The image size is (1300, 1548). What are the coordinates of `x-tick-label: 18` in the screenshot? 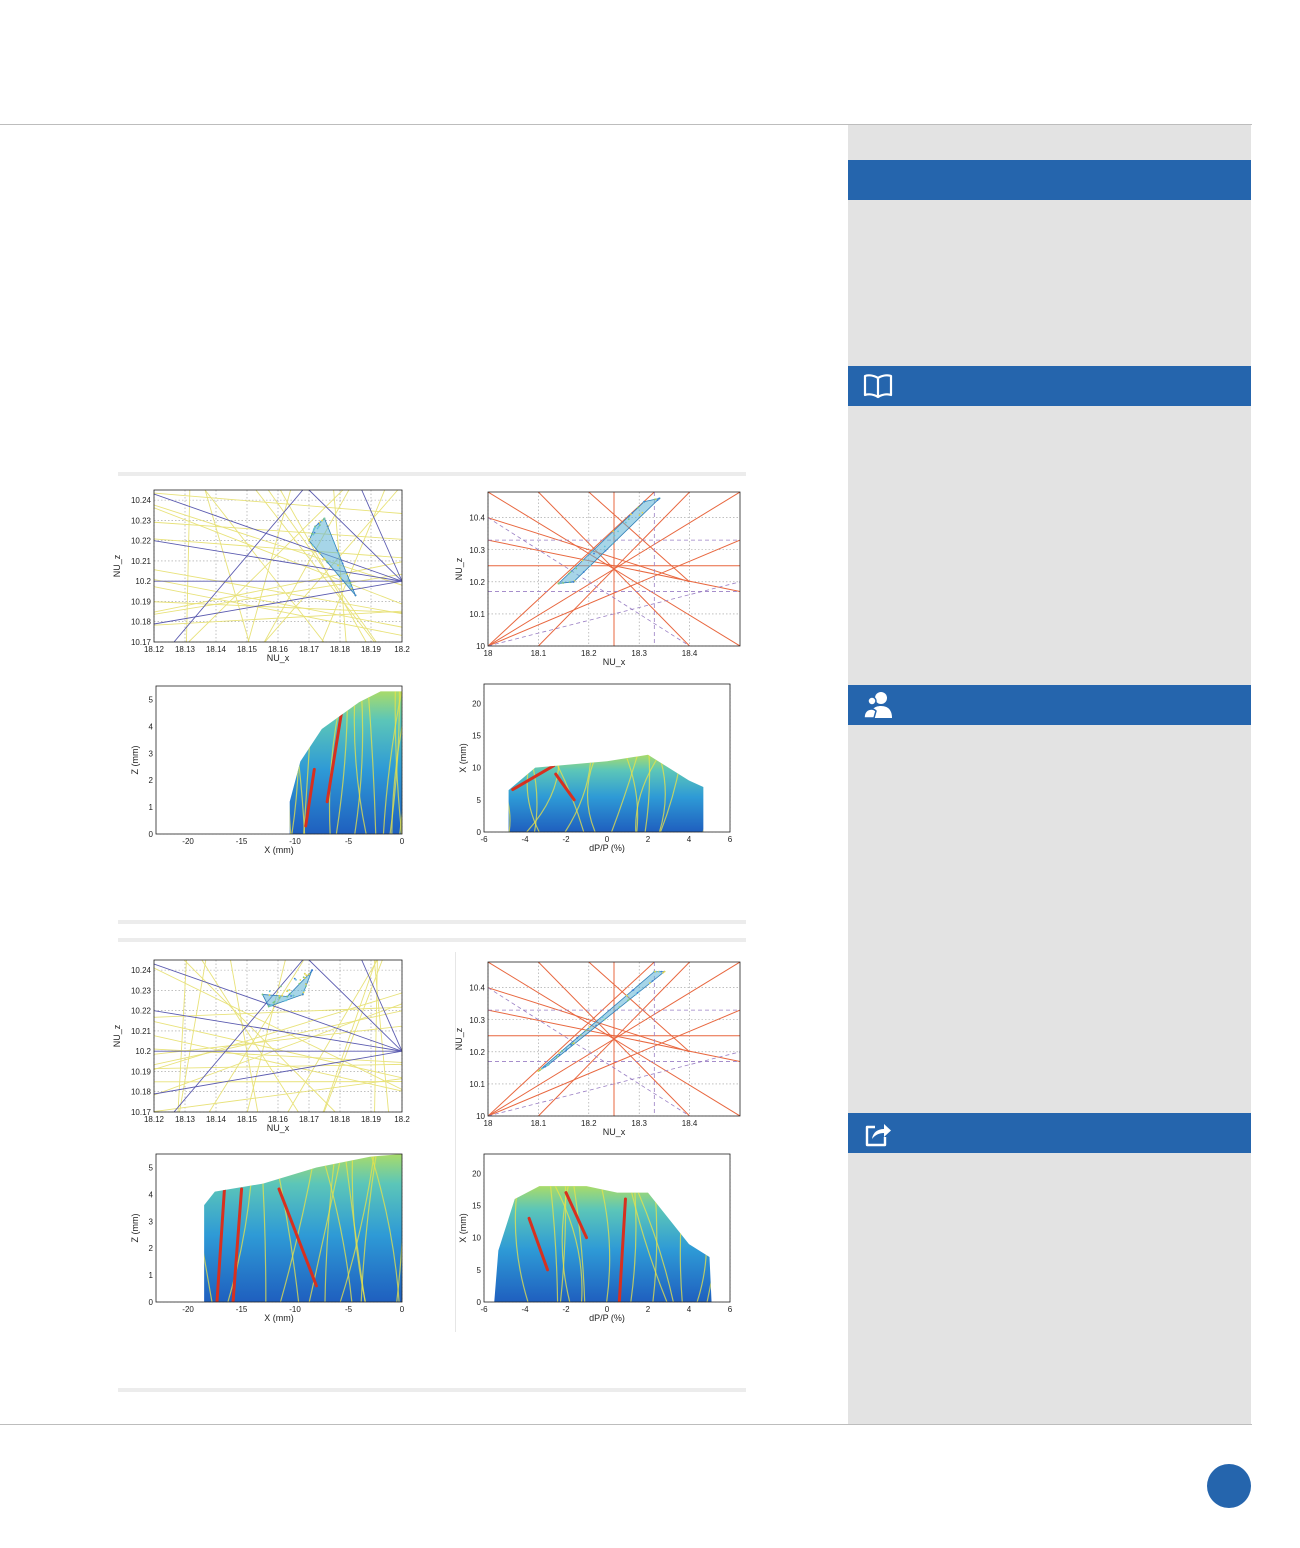 It's located at (488, 1123).